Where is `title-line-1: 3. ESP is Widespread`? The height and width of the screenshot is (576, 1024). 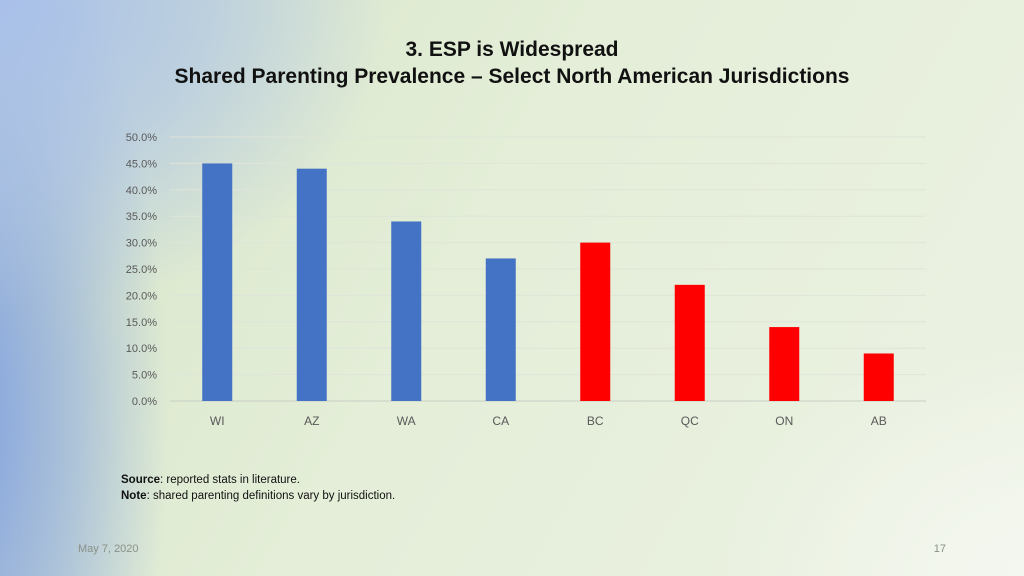 title-line-1: 3. ESP is Widespread is located at coordinates (512, 49).